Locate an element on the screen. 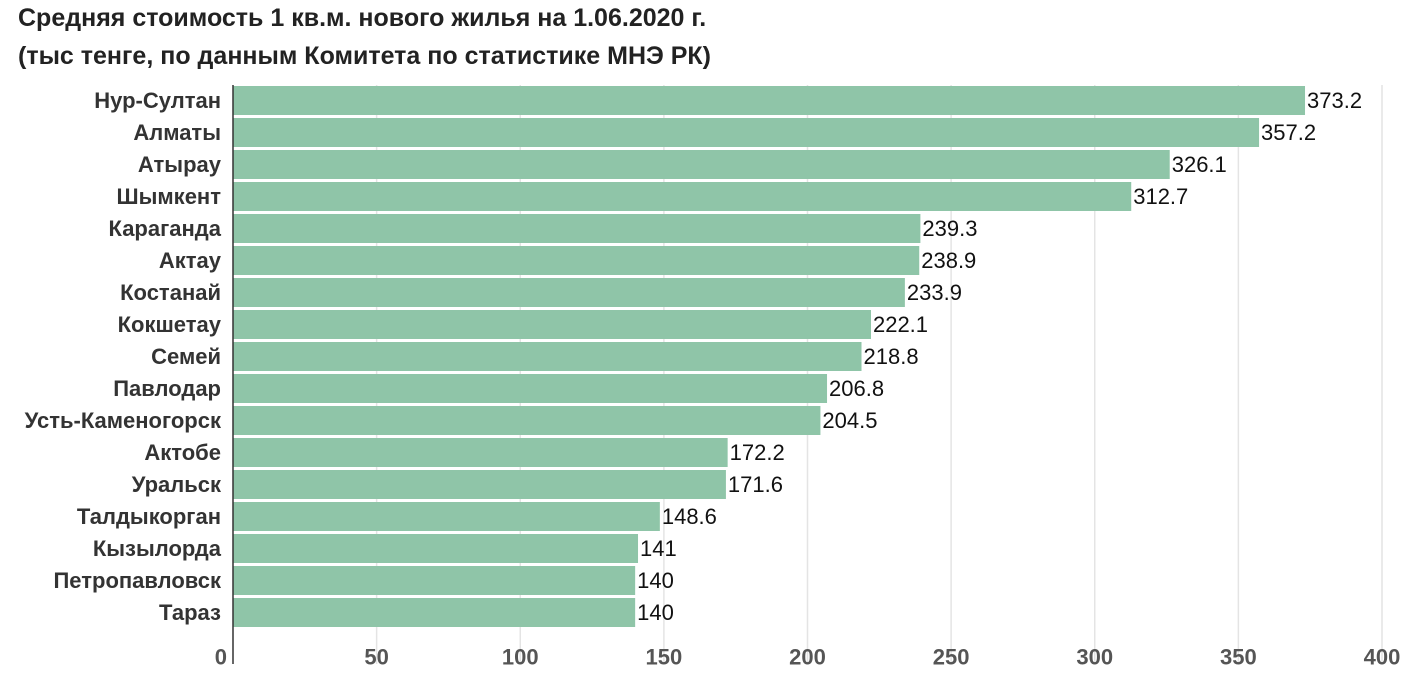 The width and height of the screenshot is (1412, 679). category-label: Тараз is located at coordinates (190, 612).